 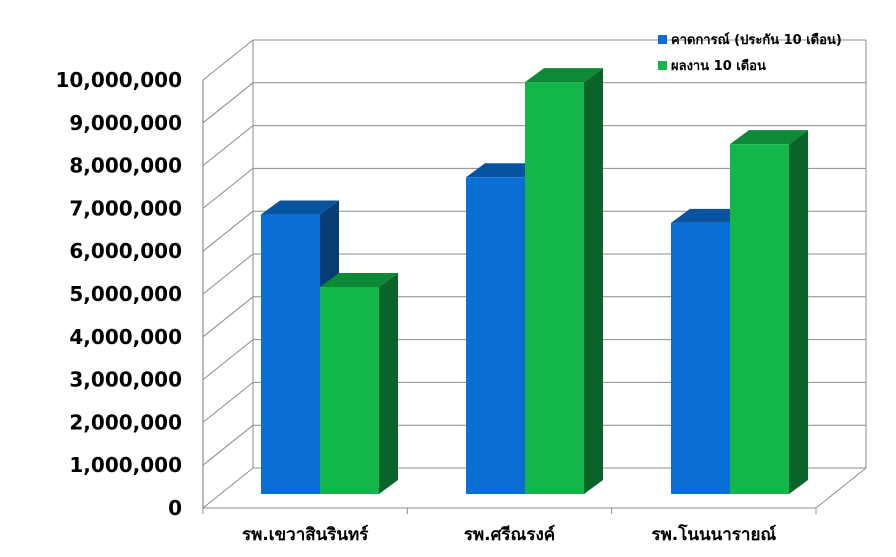 What do you see at coordinates (125, 251) in the screenshot?
I see `y-tick-label: 6,000,000` at bounding box center [125, 251].